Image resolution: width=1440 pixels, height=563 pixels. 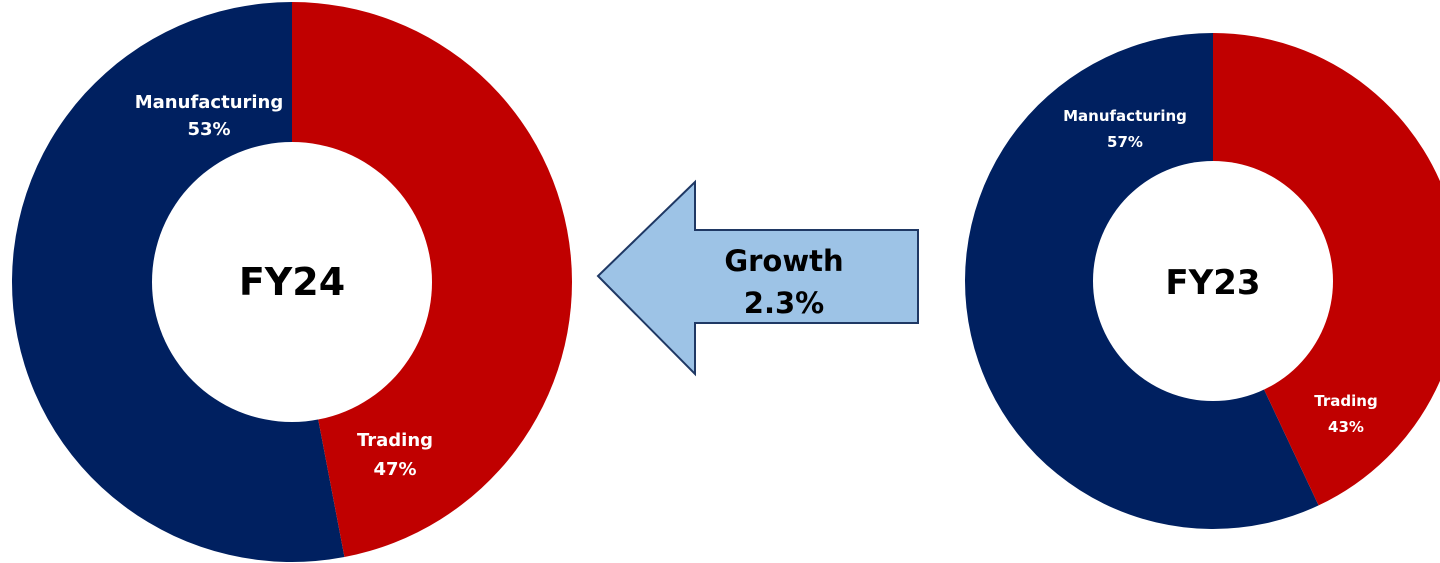 I want to click on arrow-value-growth: 2.3%, so click(x=784, y=303).